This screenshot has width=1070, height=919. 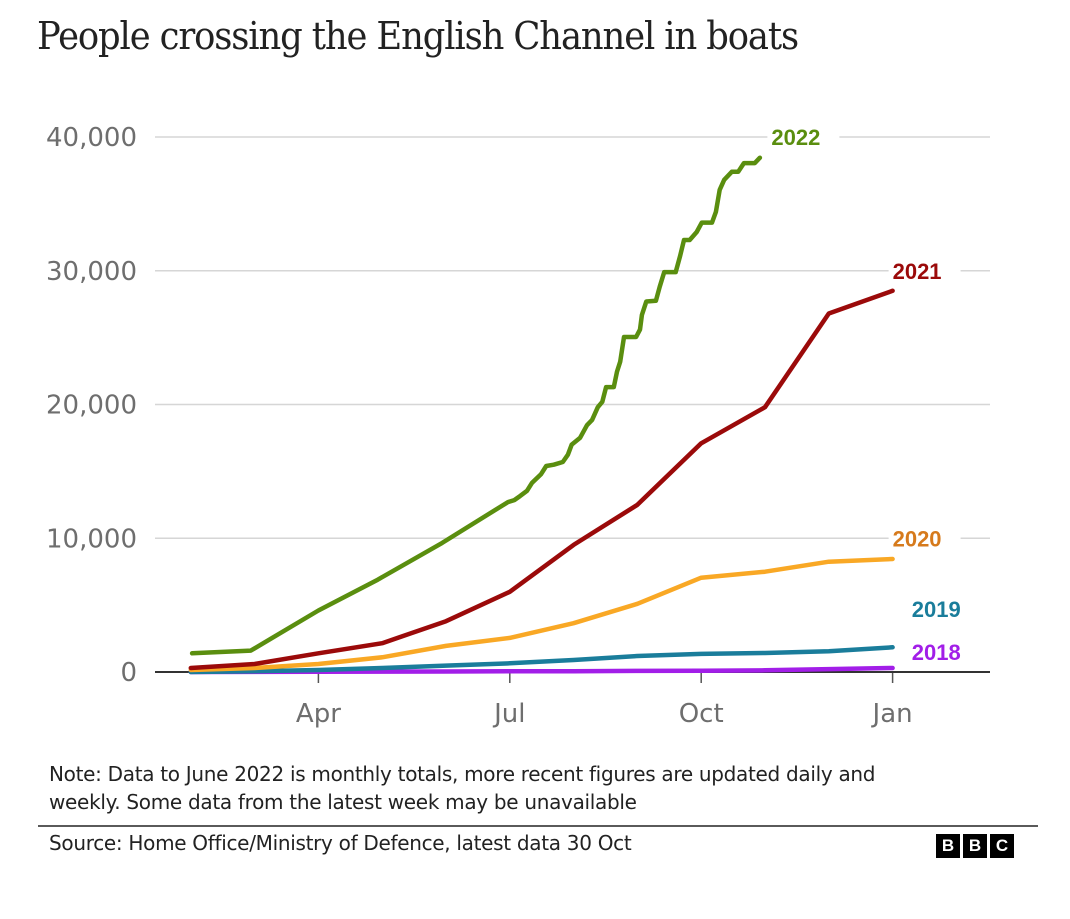 I want to click on series-label-2018: 2018, so click(x=936, y=652).